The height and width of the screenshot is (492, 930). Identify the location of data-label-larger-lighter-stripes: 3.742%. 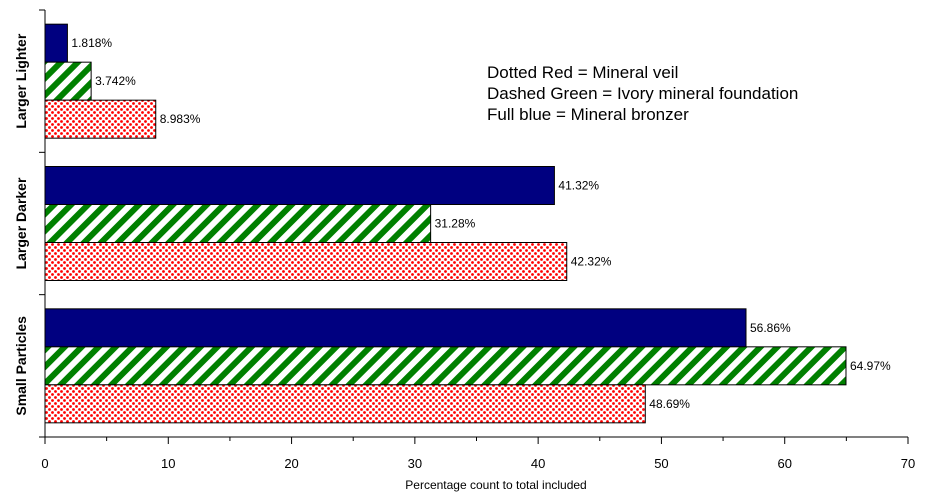
(115, 81).